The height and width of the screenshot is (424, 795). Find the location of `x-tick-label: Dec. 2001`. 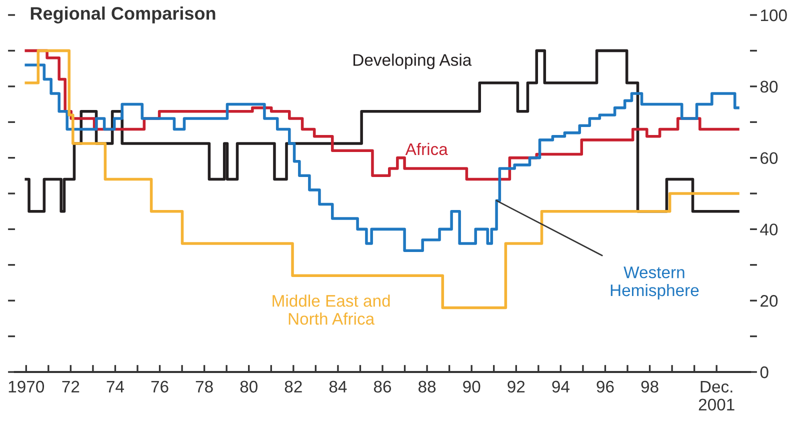

x-tick-label: Dec. 2001 is located at coordinates (716, 395).